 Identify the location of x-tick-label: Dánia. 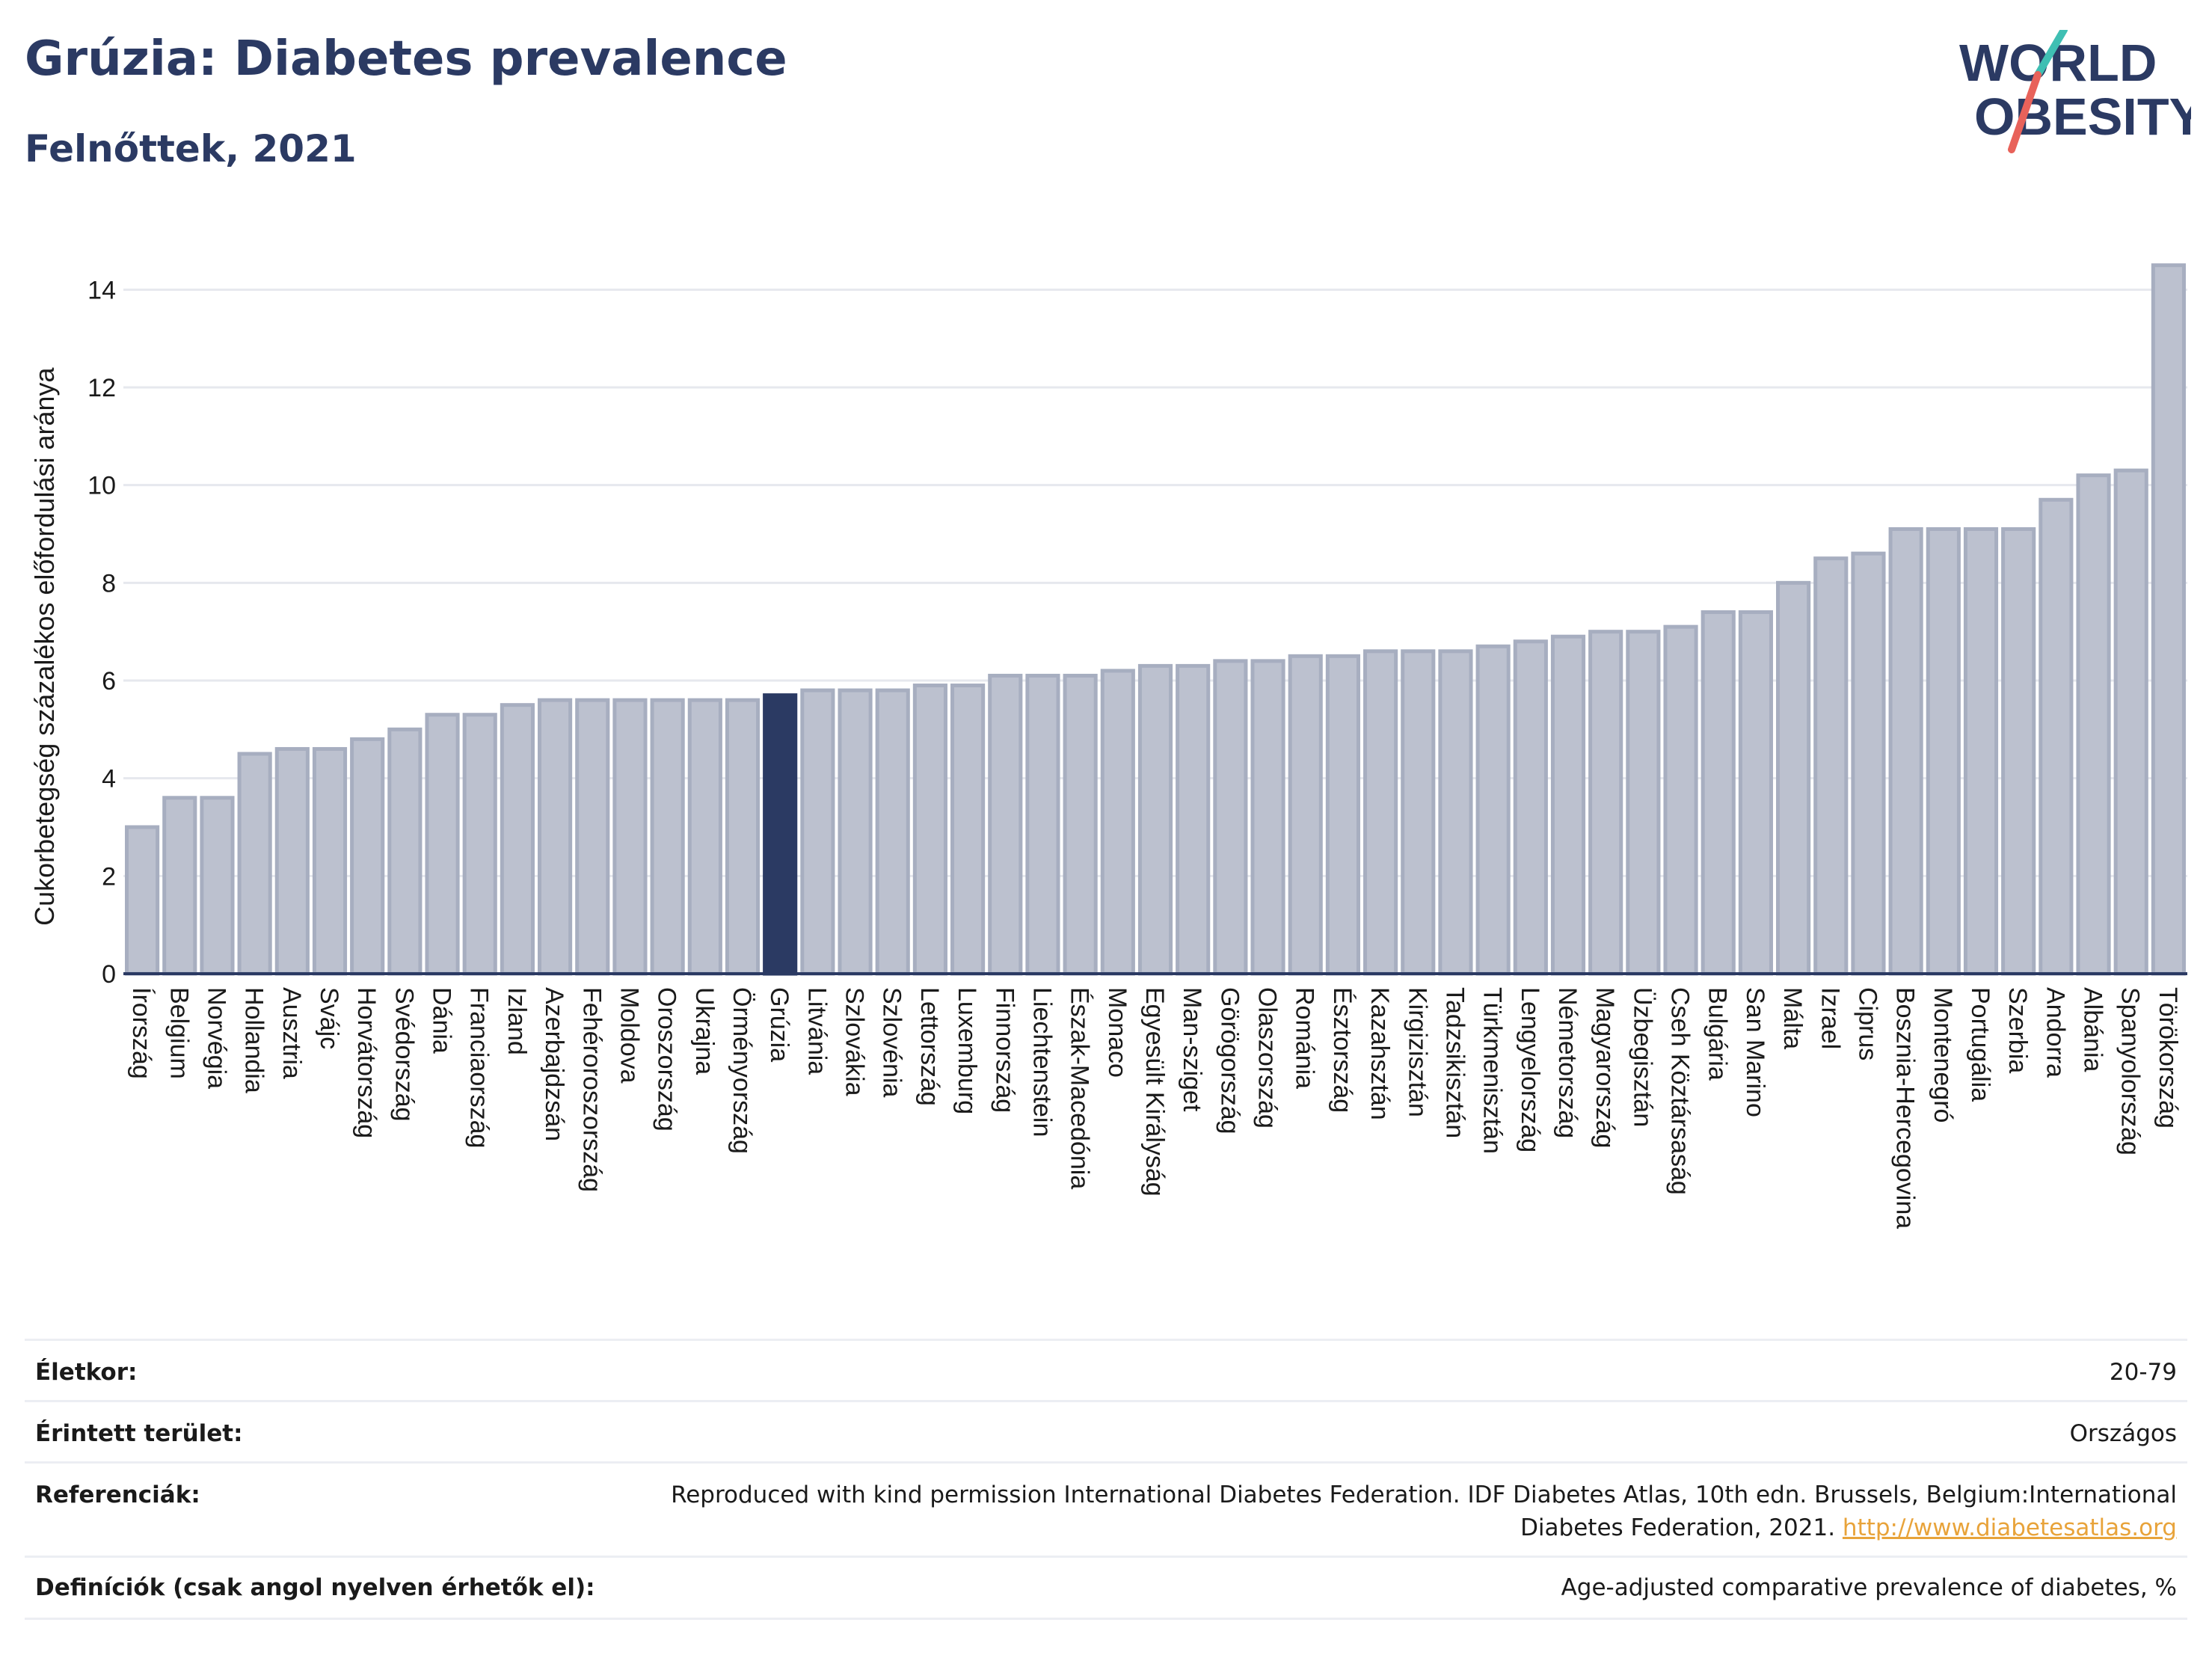
(442, 1020).